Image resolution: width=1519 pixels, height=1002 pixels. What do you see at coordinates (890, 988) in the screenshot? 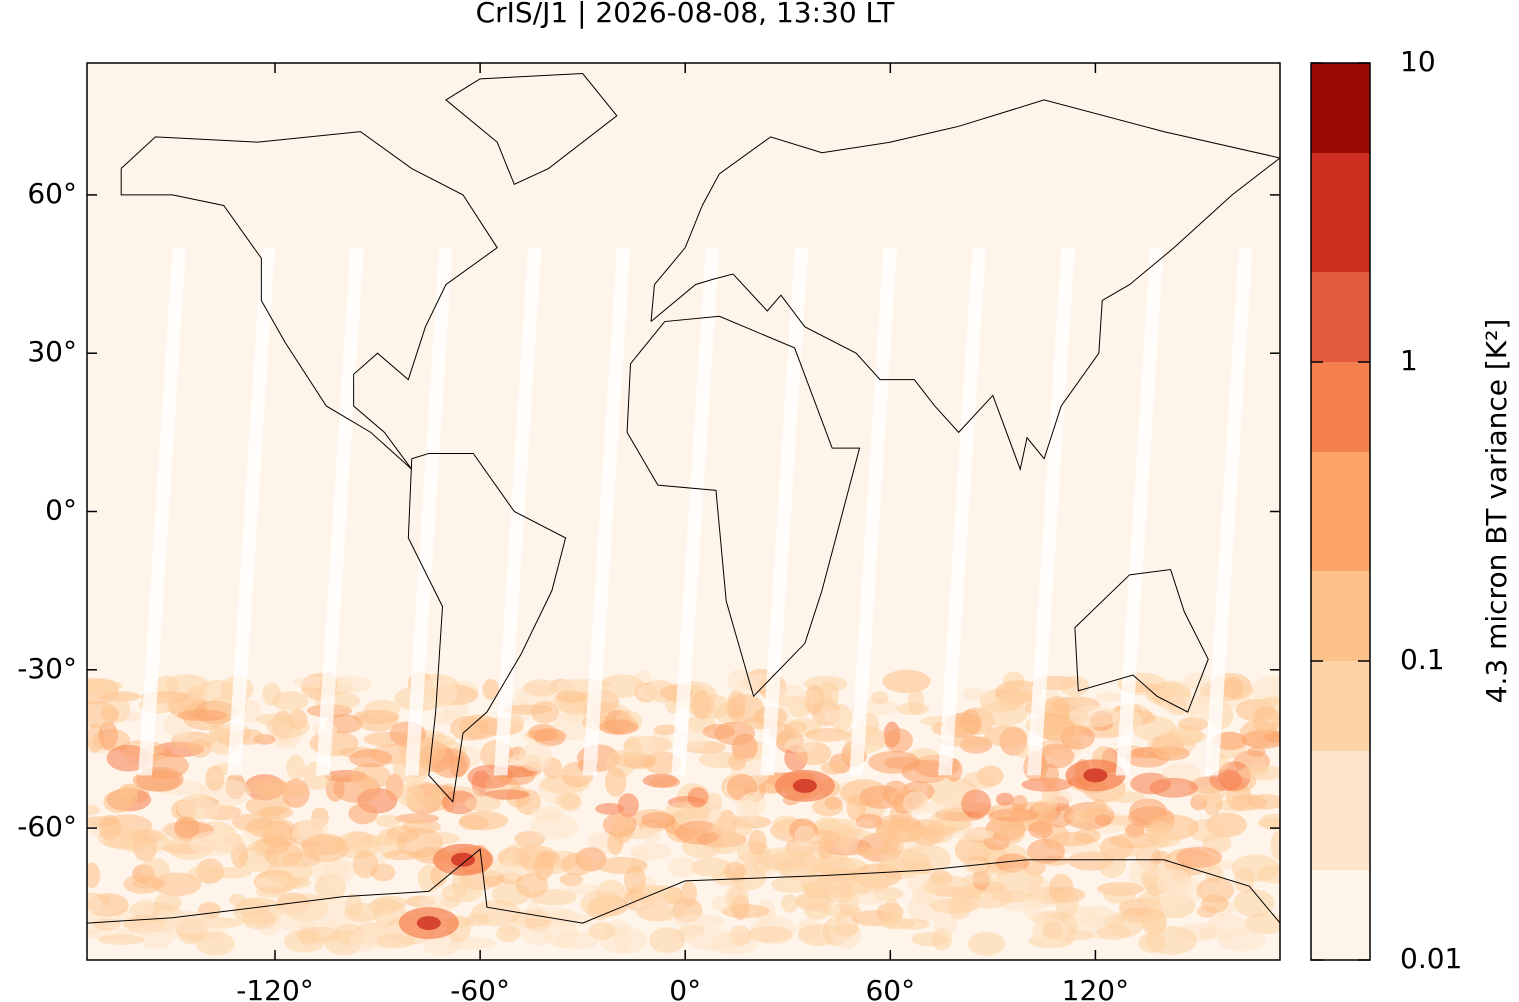
I see `x-tick-label: 60°` at bounding box center [890, 988].